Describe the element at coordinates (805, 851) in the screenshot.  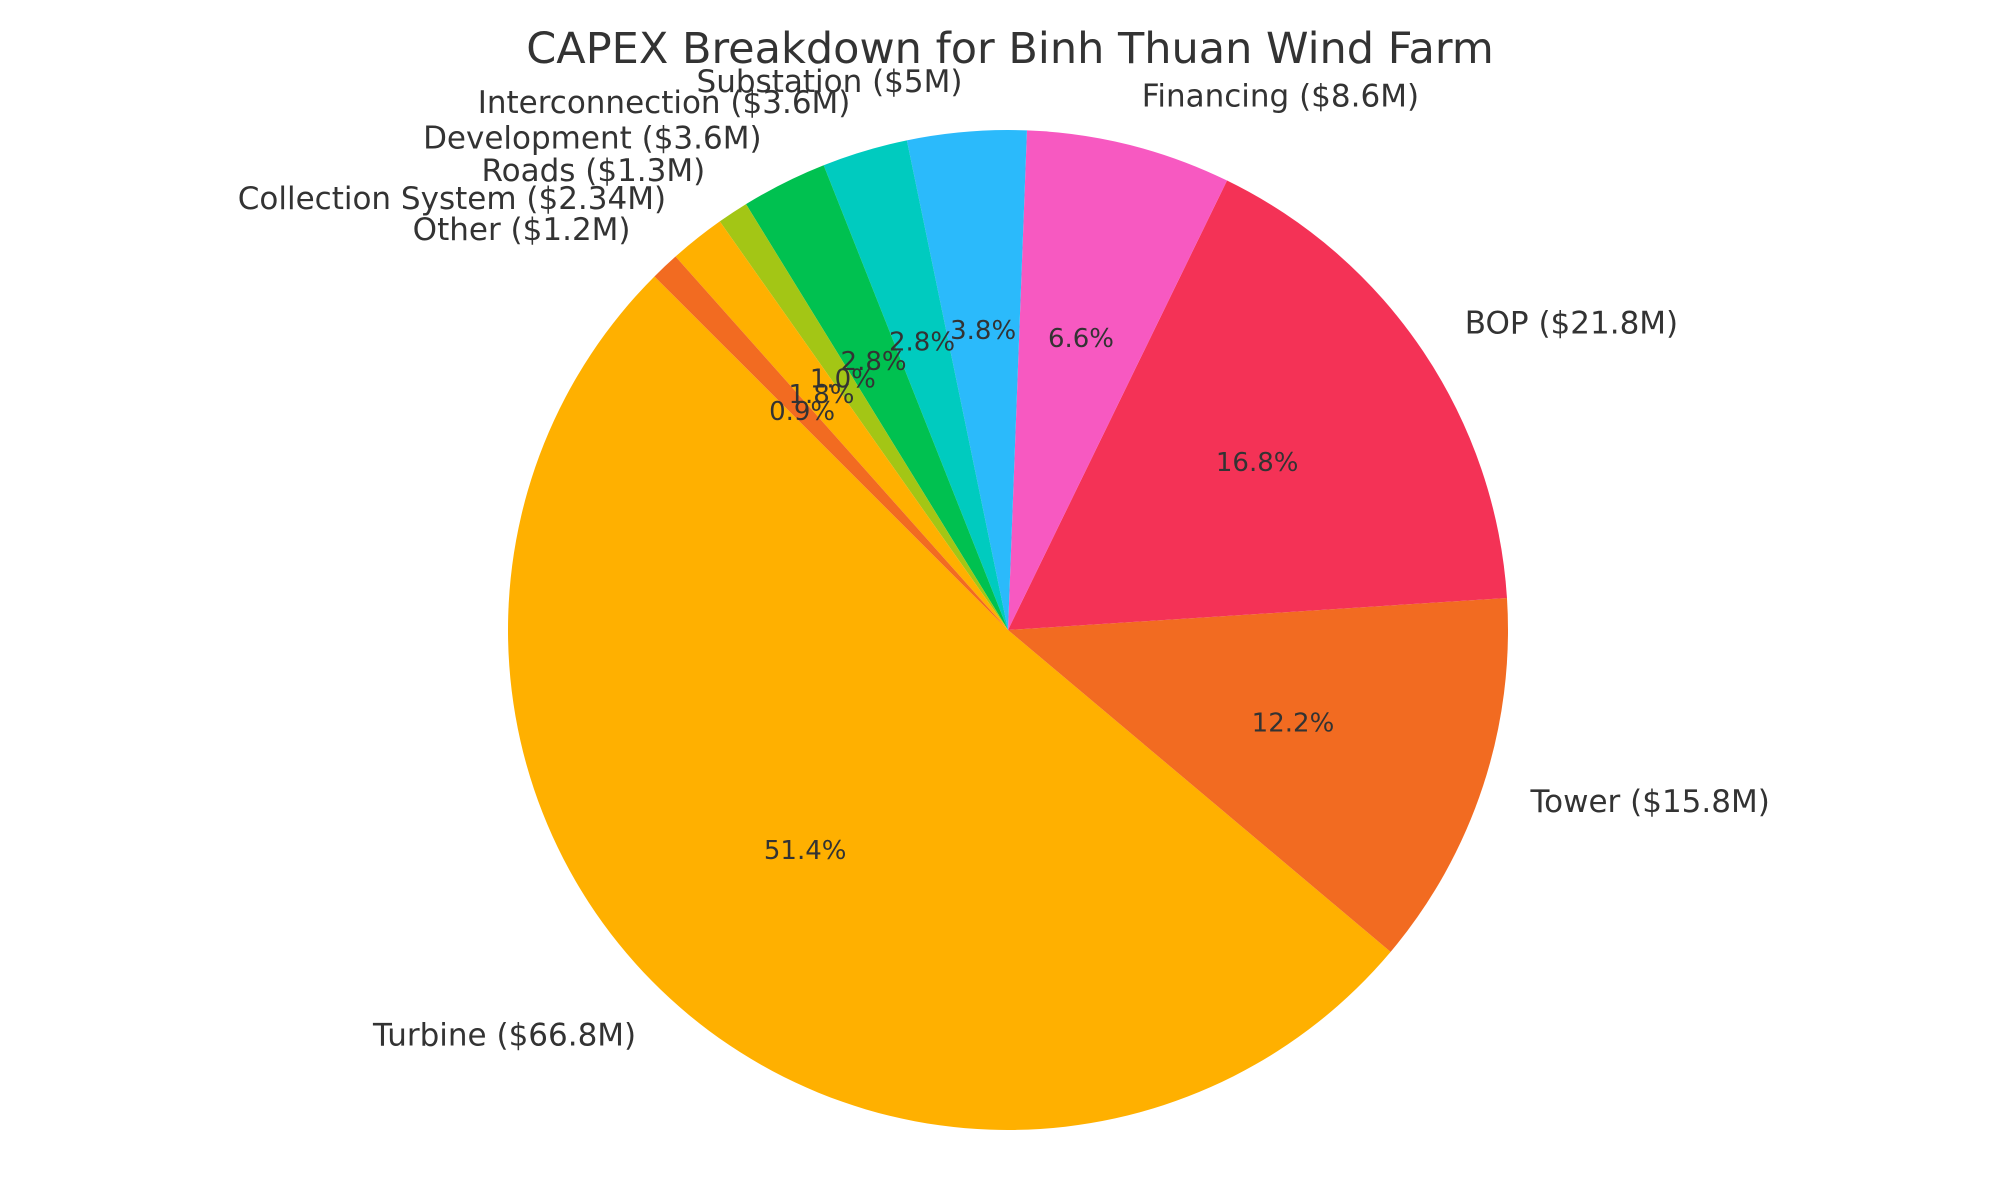
I see `percent-label-turbine: 51.4%` at that location.